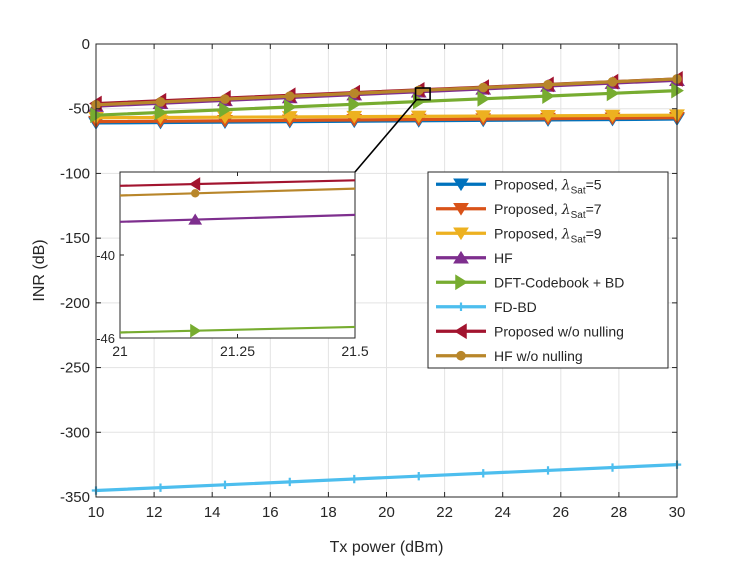 This screenshot has width=747, height=561. What do you see at coordinates (548, 270) in the screenshot?
I see `legend-box` at bounding box center [548, 270].